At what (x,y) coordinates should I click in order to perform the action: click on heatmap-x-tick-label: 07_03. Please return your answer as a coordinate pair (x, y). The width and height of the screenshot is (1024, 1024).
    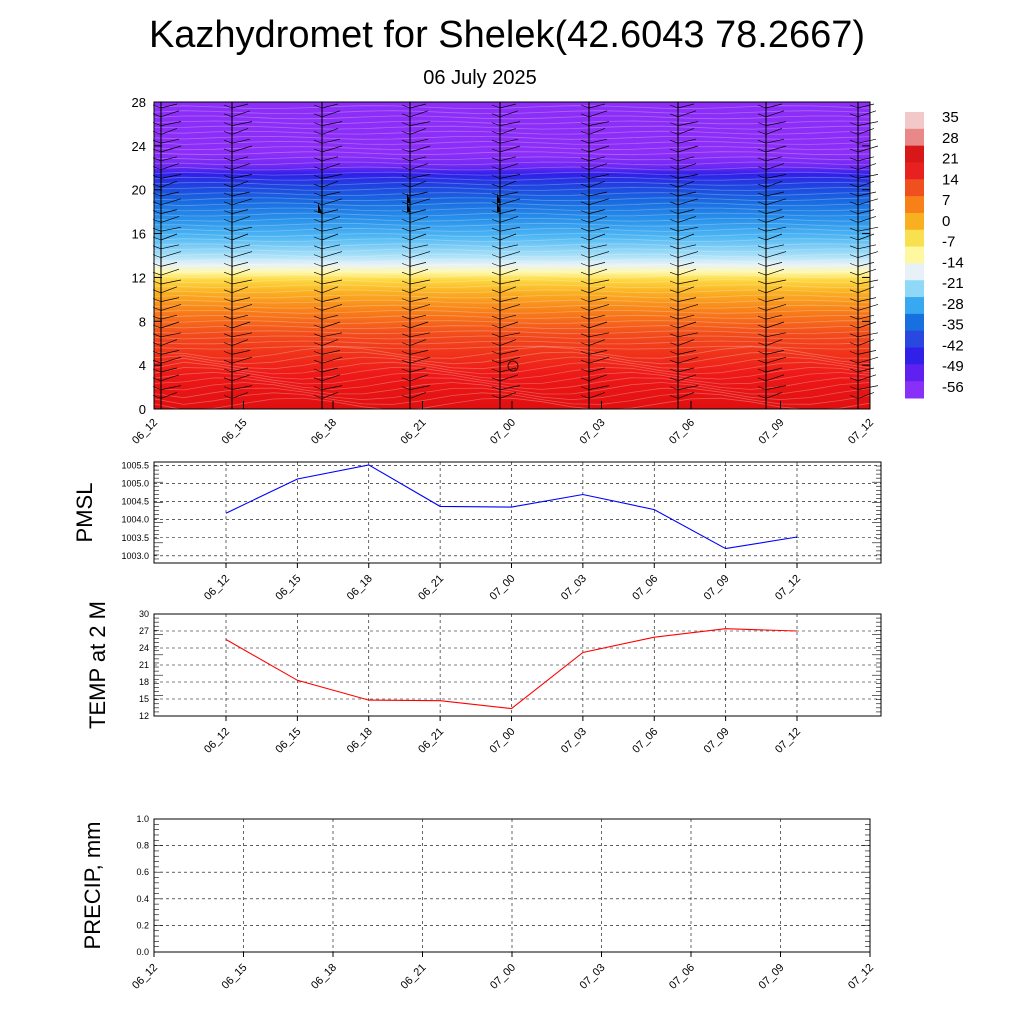
    Looking at the image, I should click on (593, 432).